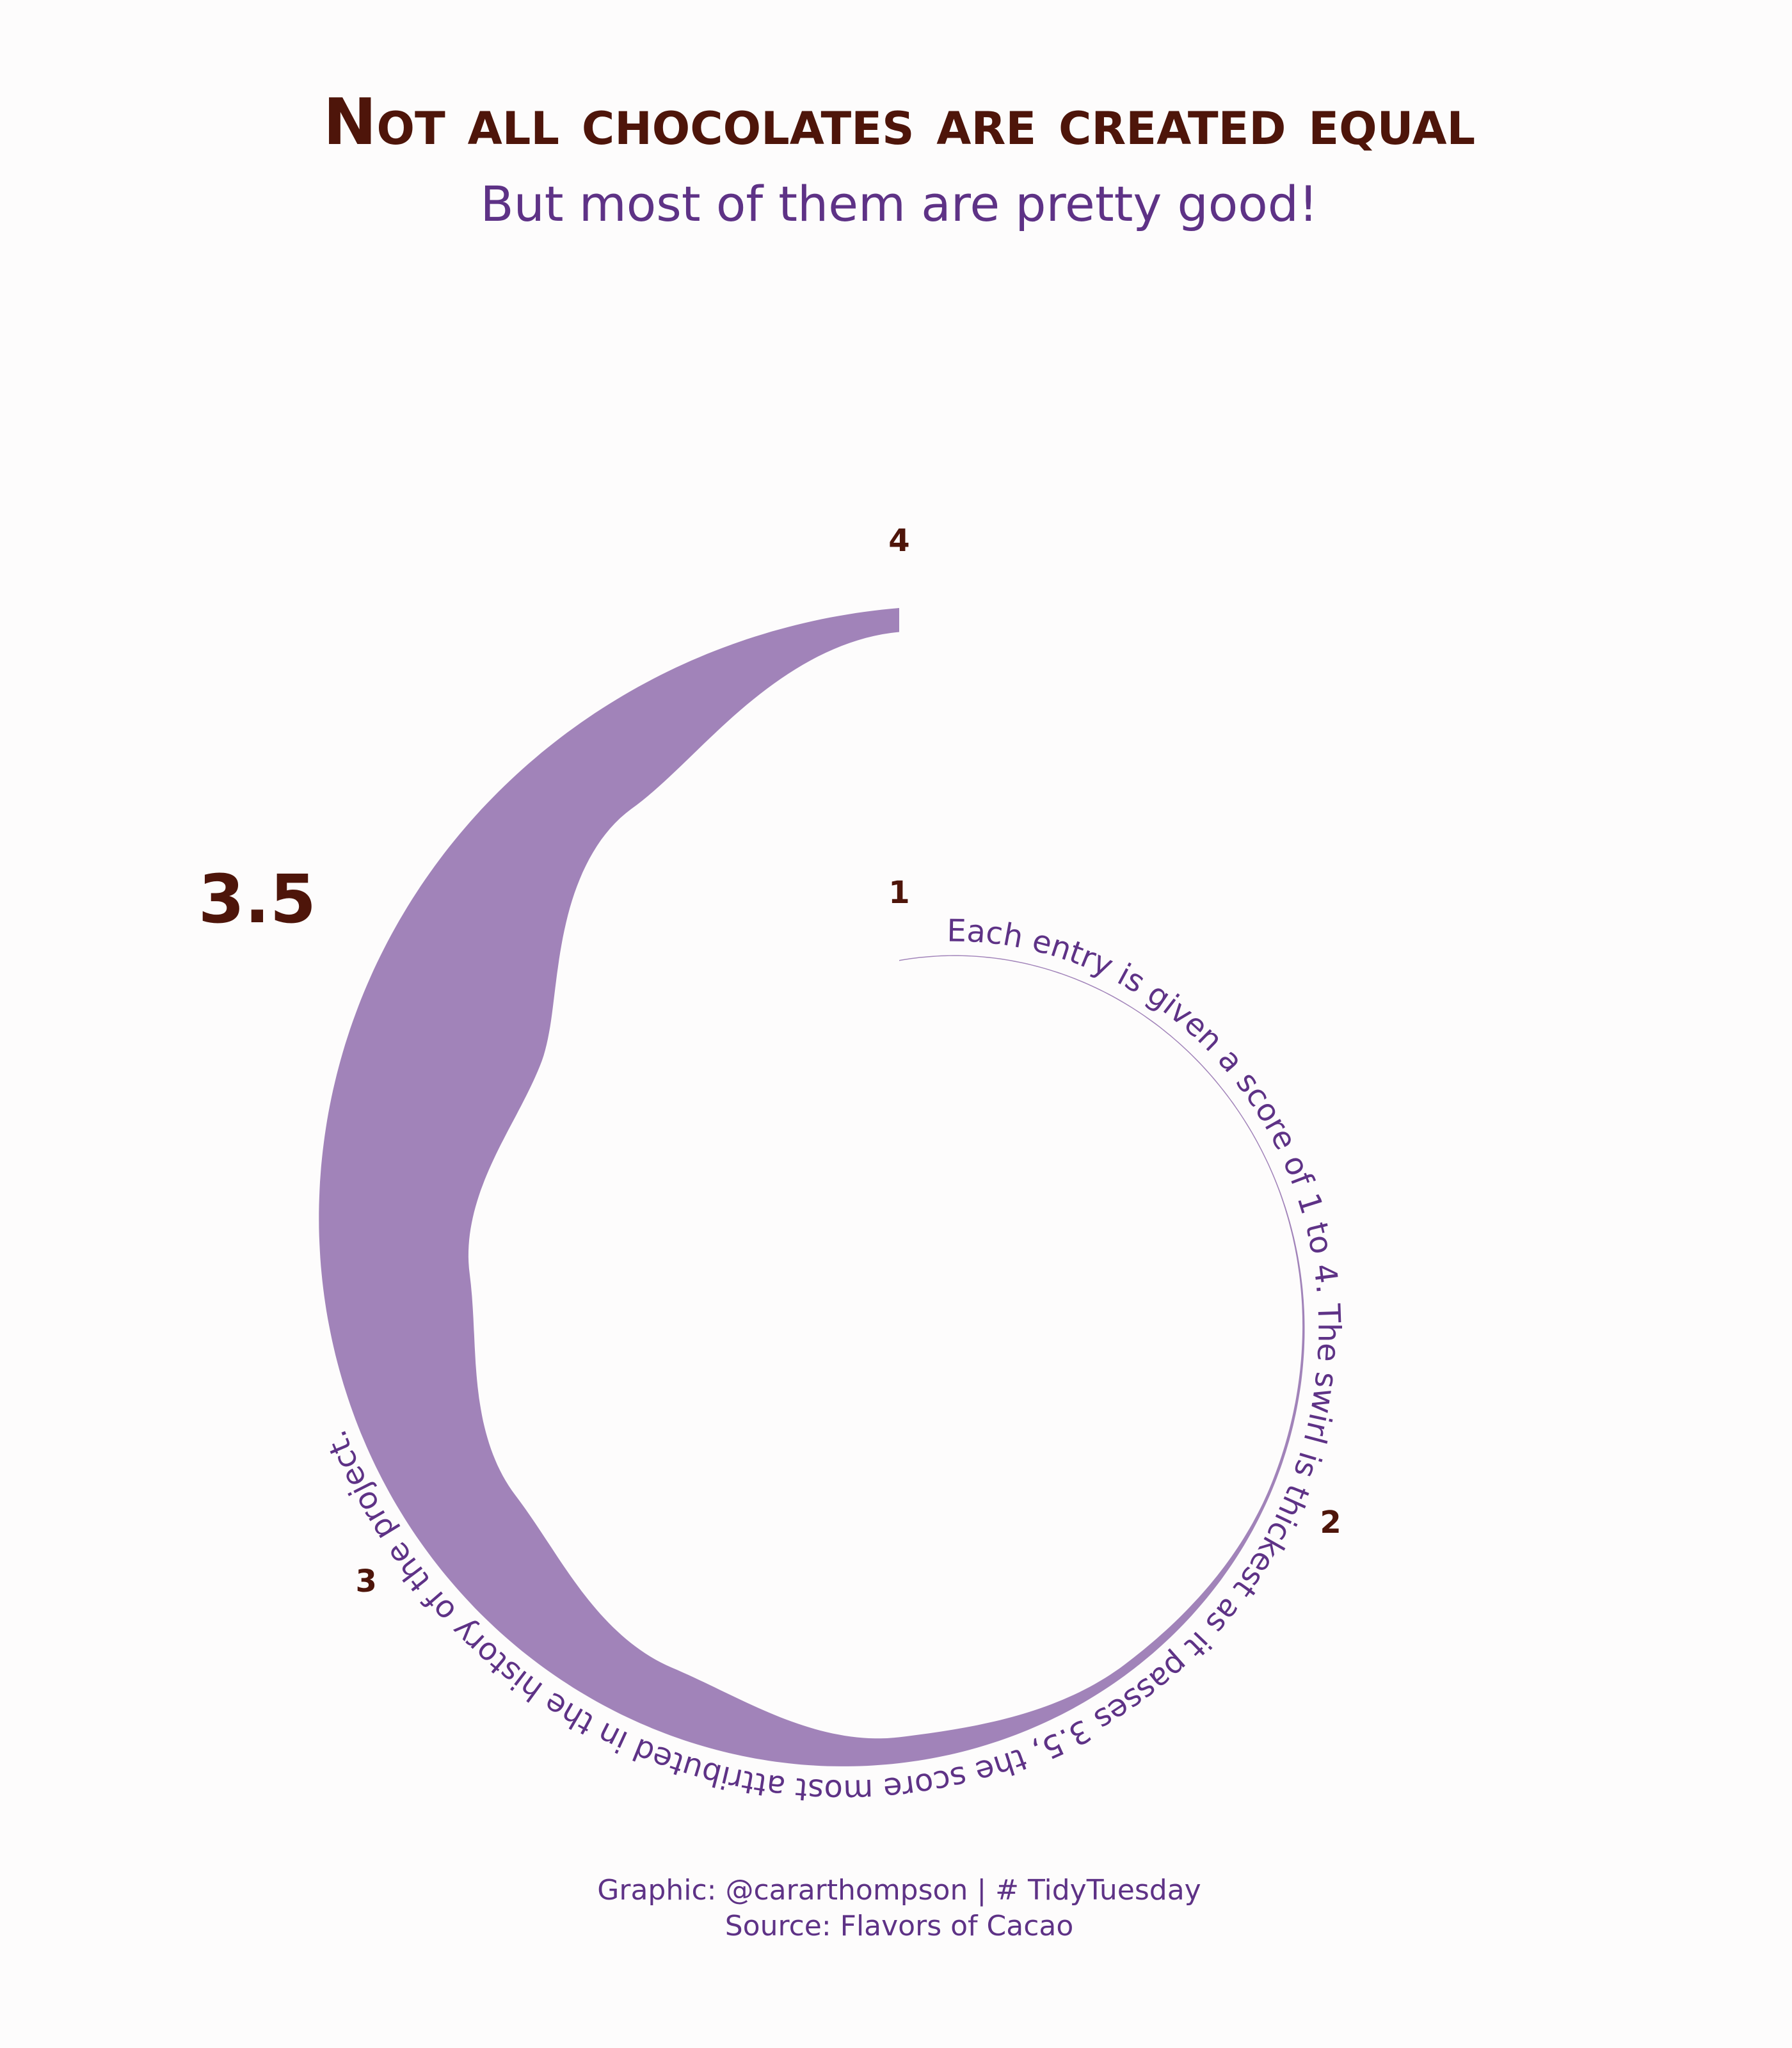  Describe the element at coordinates (898, 893) in the screenshot. I see `tick-label-1: 1` at that location.